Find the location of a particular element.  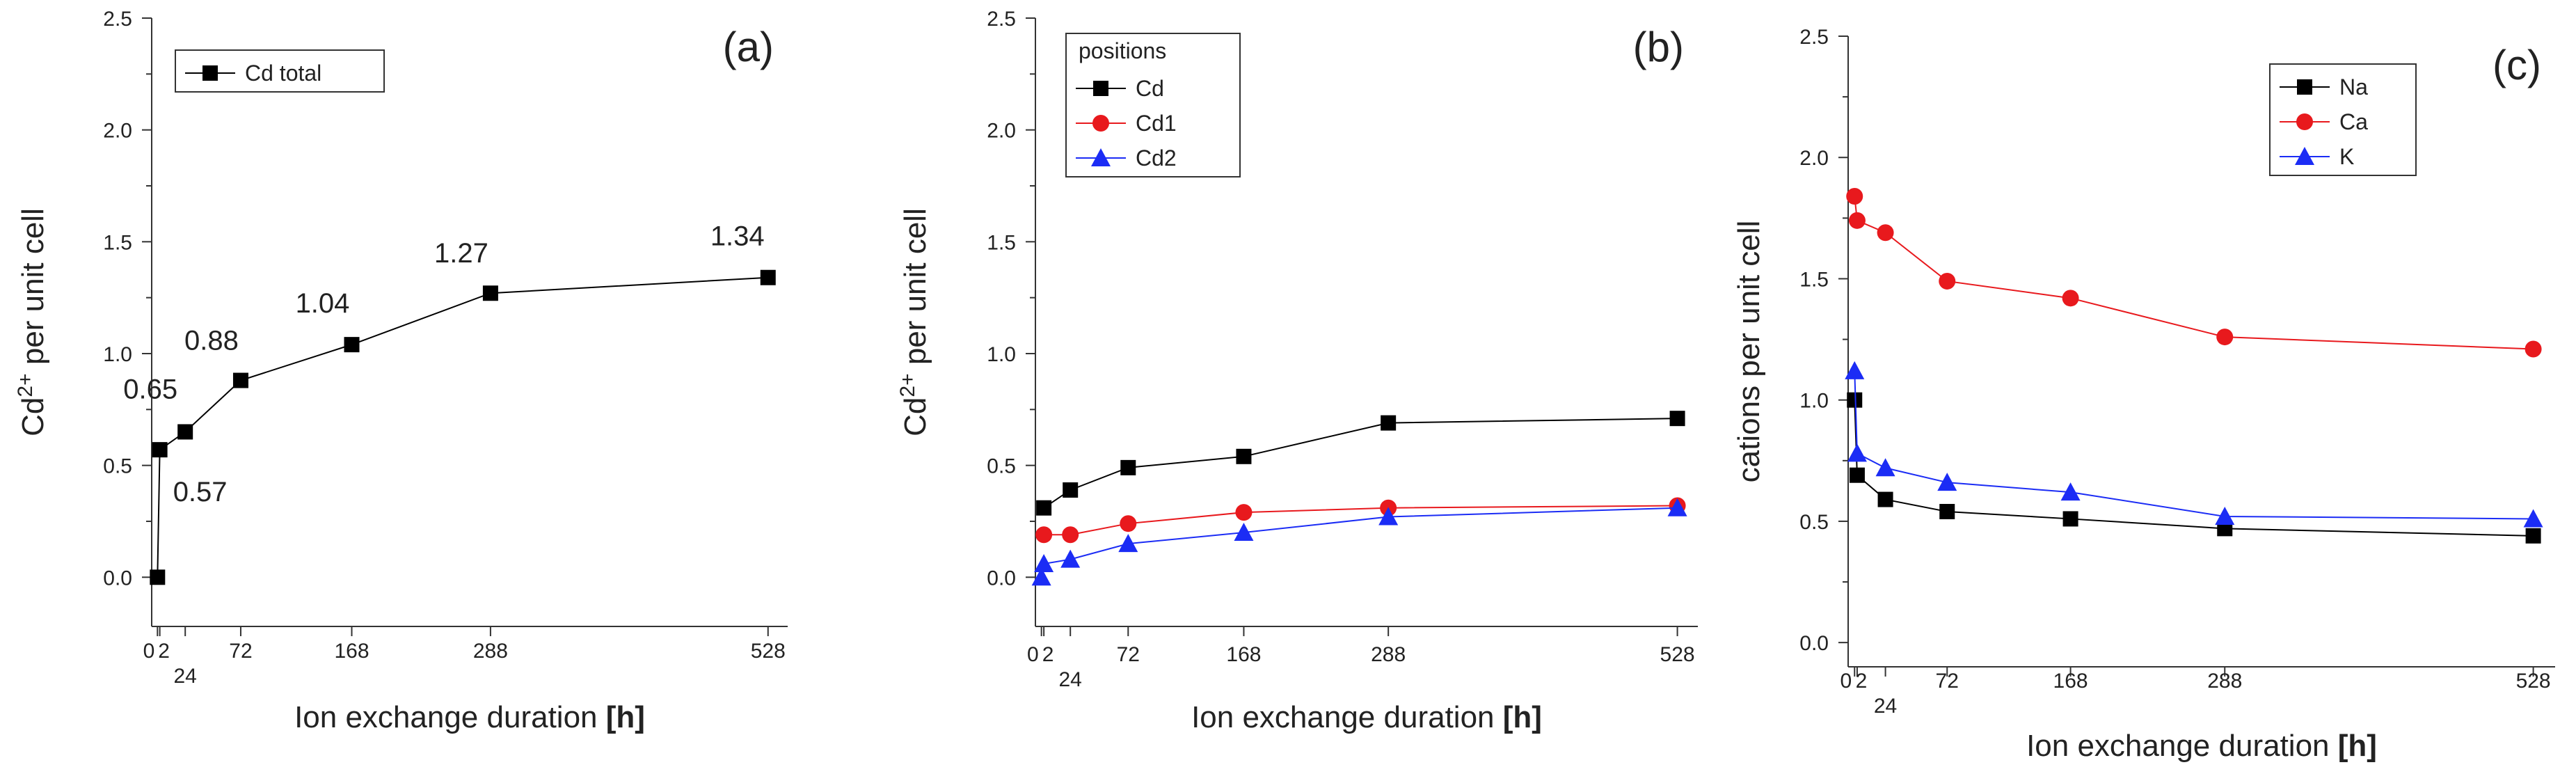

y-axis-label-main: cations per unit cell is located at coordinates (1749, 352).